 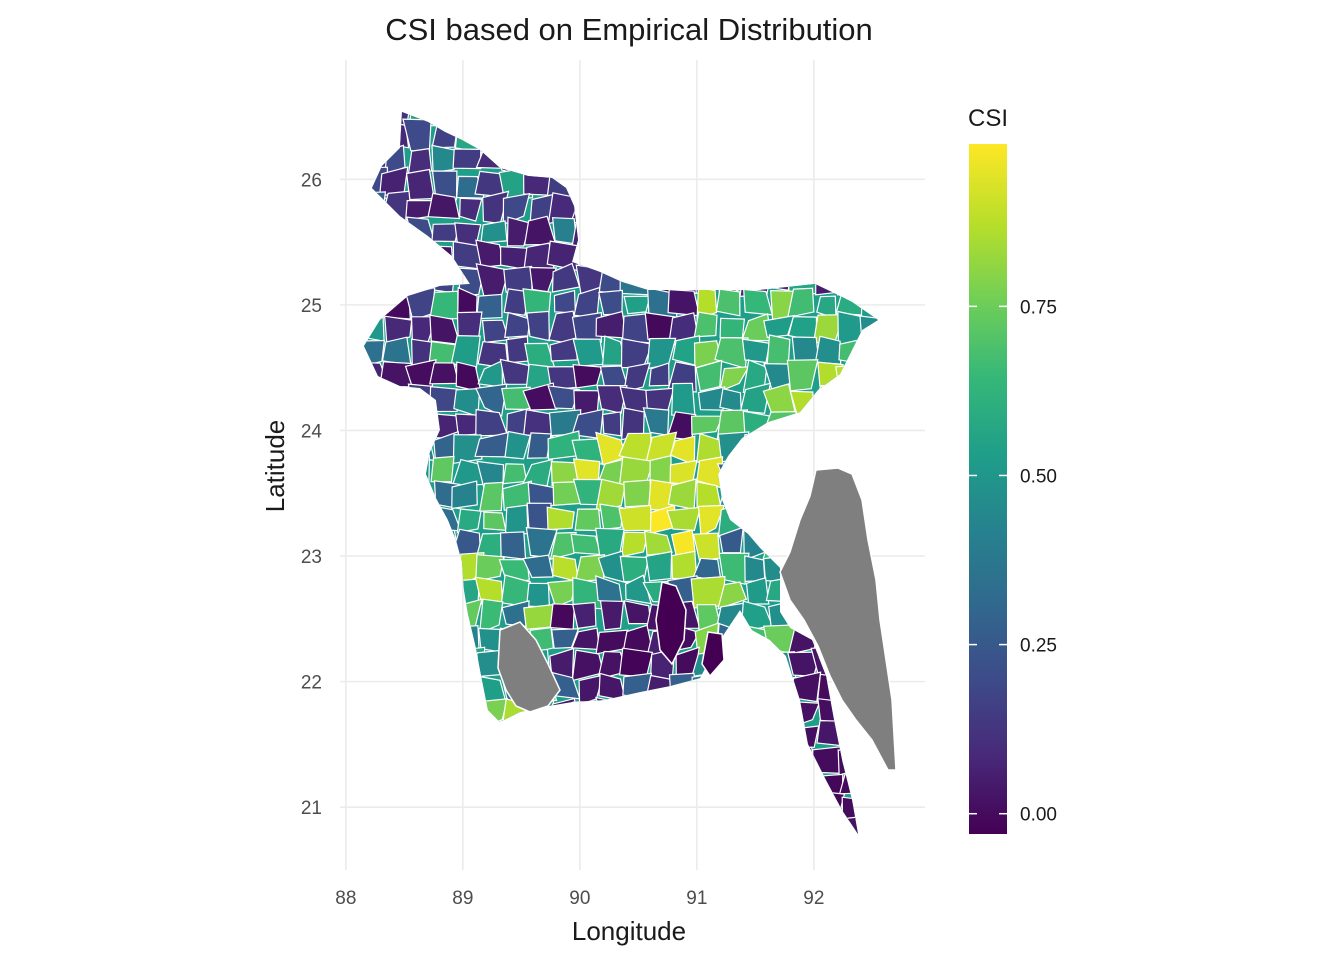 I want to click on southeast-hills-missing, so click(x=838, y=619).